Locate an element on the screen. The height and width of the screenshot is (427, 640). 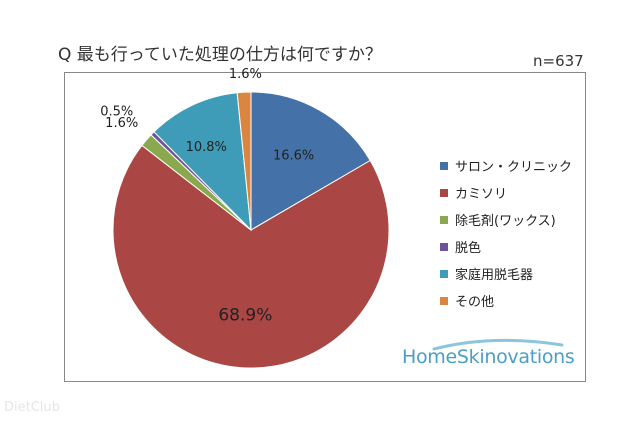
legend-item: 家庭用脱毛器 is located at coordinates (506, 273).